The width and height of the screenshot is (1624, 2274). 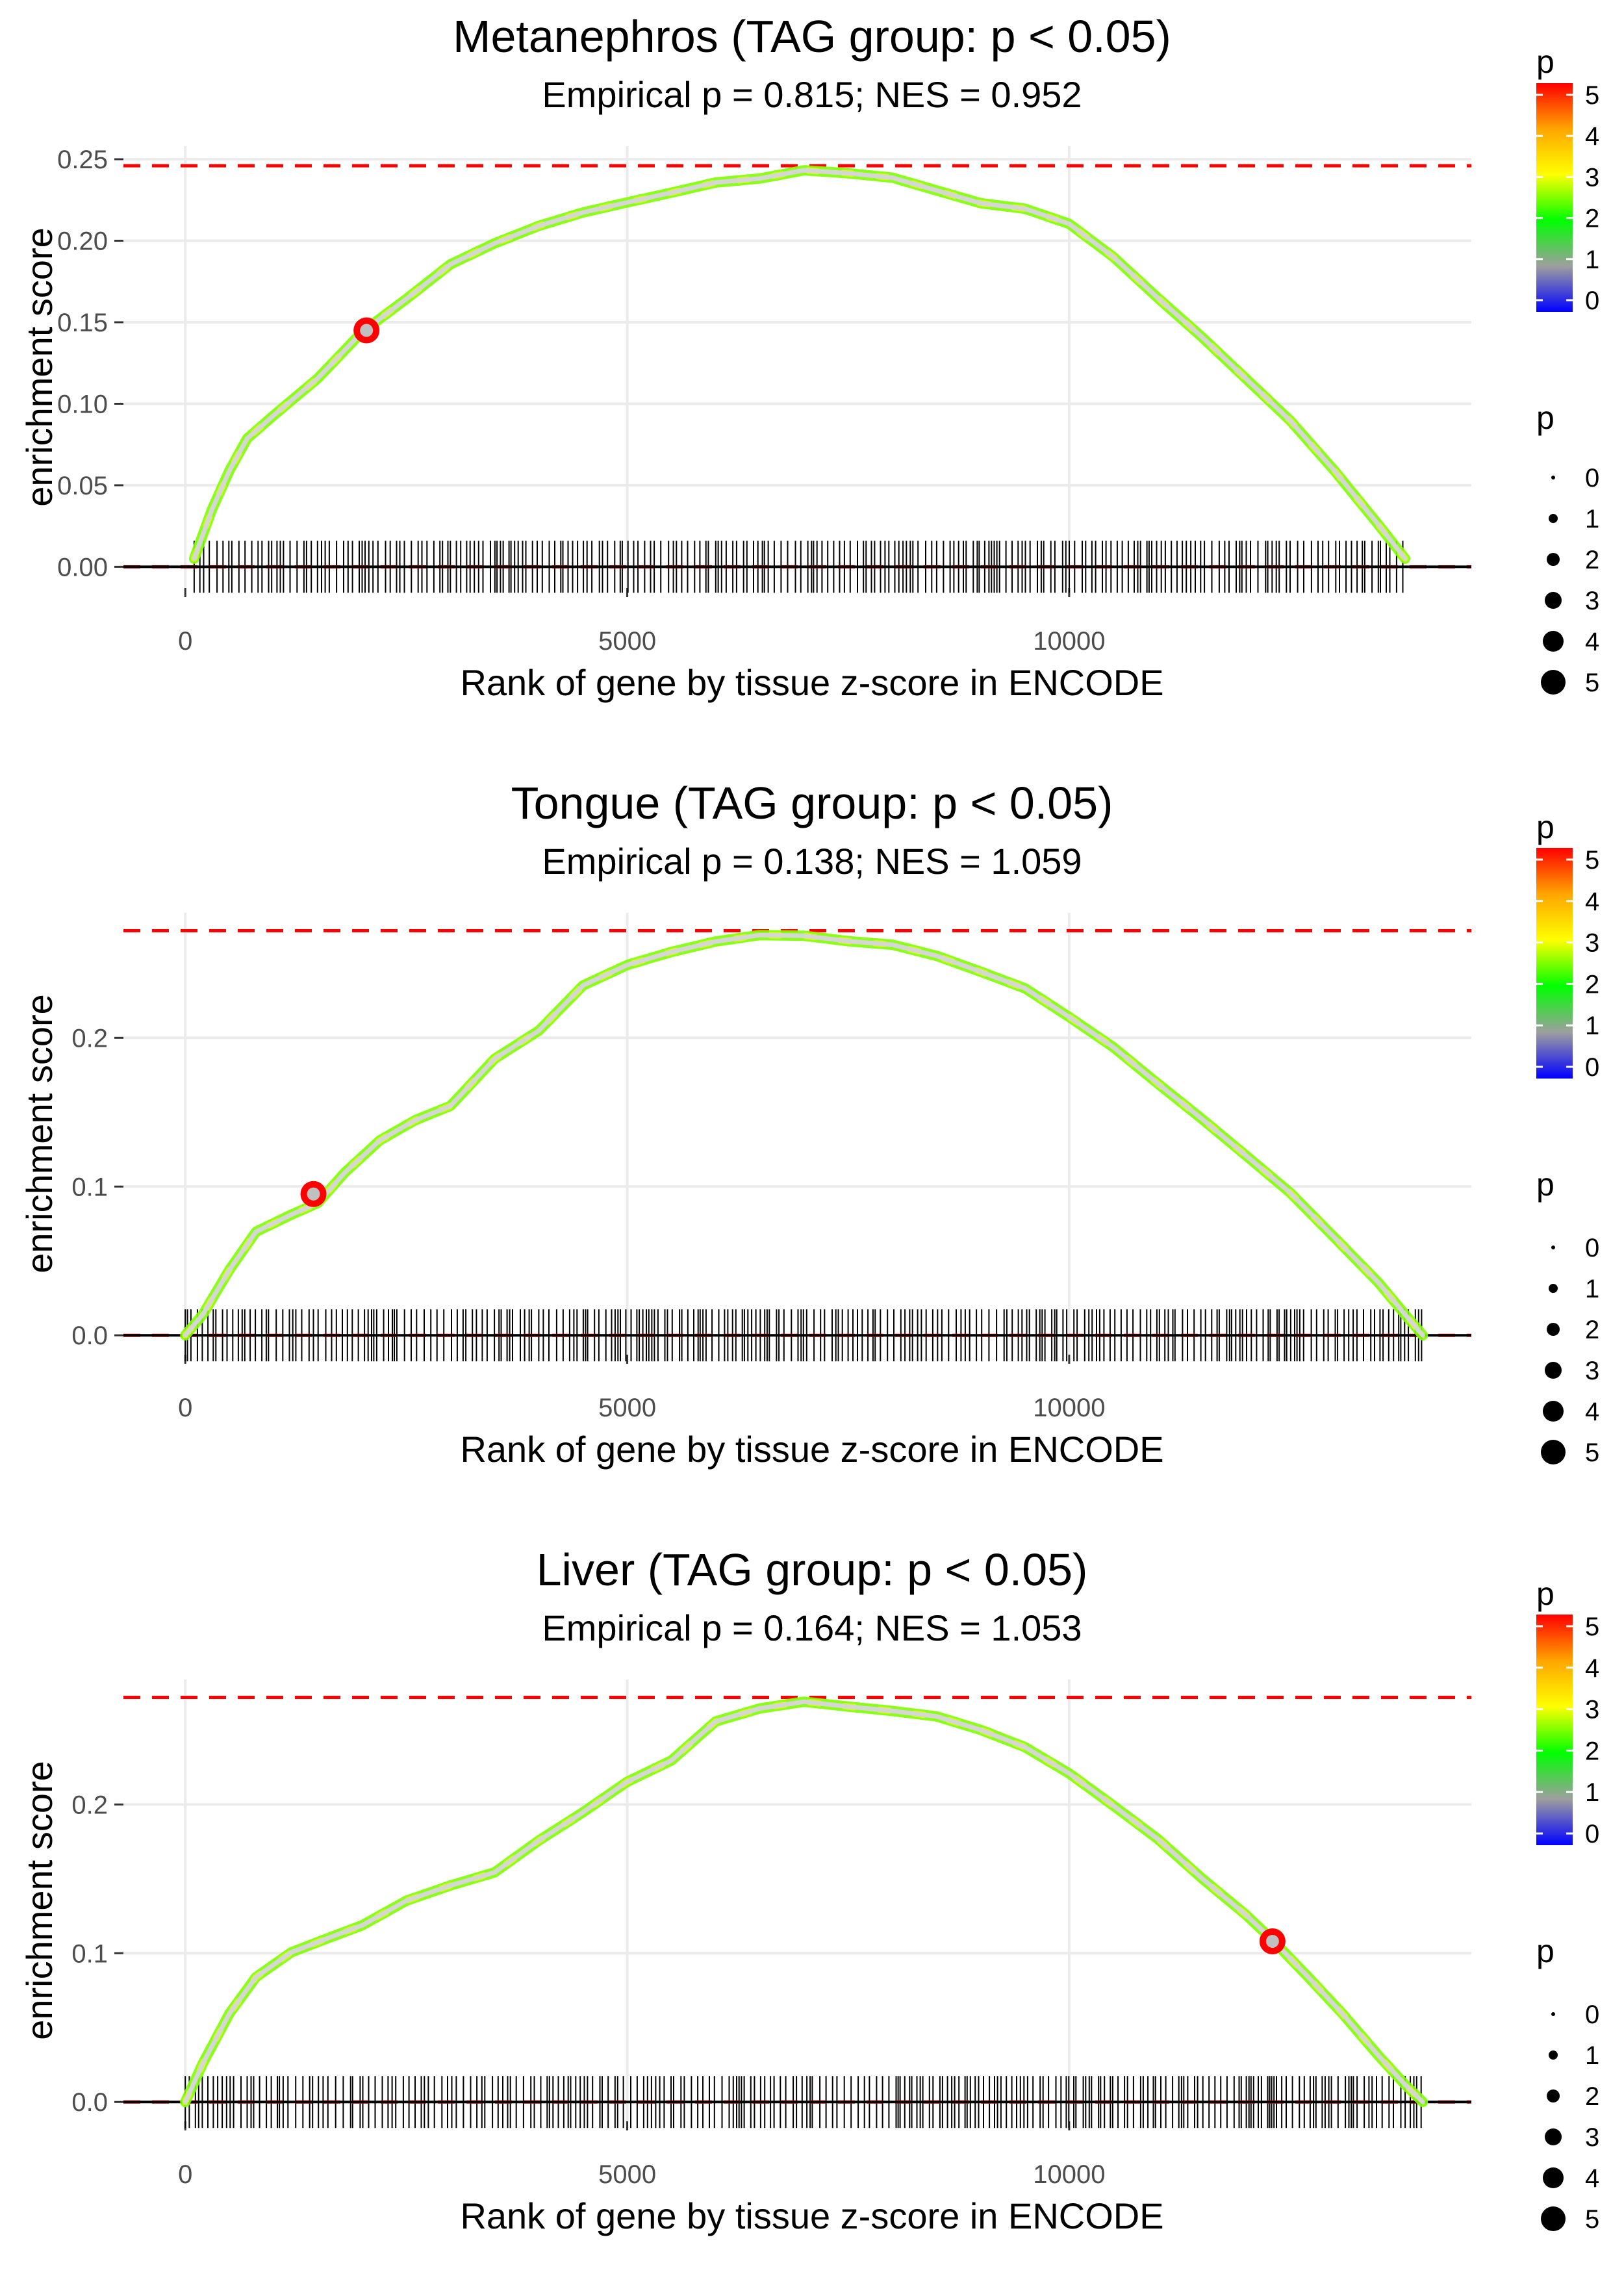 What do you see at coordinates (82, 567) in the screenshot?
I see `y-tick-label: 0.00` at bounding box center [82, 567].